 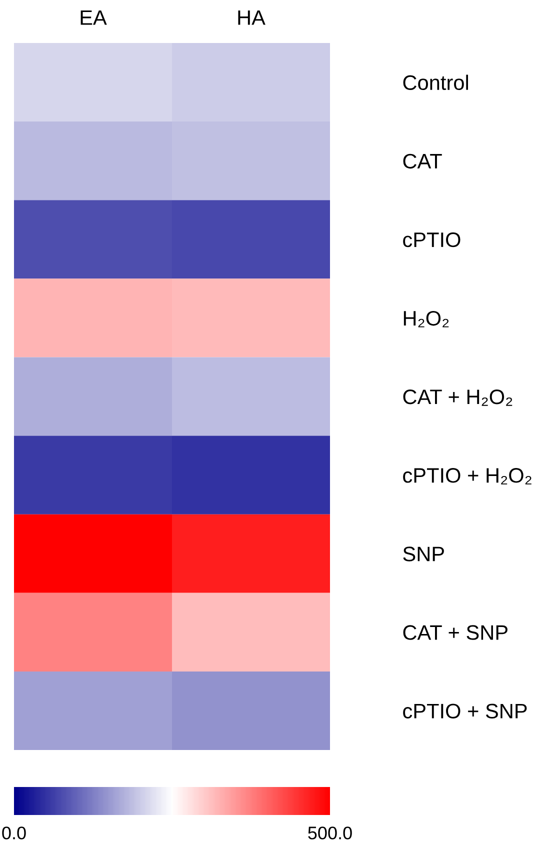 I want to click on y-tick-label: cPTIO + SNP, so click(x=465, y=711).